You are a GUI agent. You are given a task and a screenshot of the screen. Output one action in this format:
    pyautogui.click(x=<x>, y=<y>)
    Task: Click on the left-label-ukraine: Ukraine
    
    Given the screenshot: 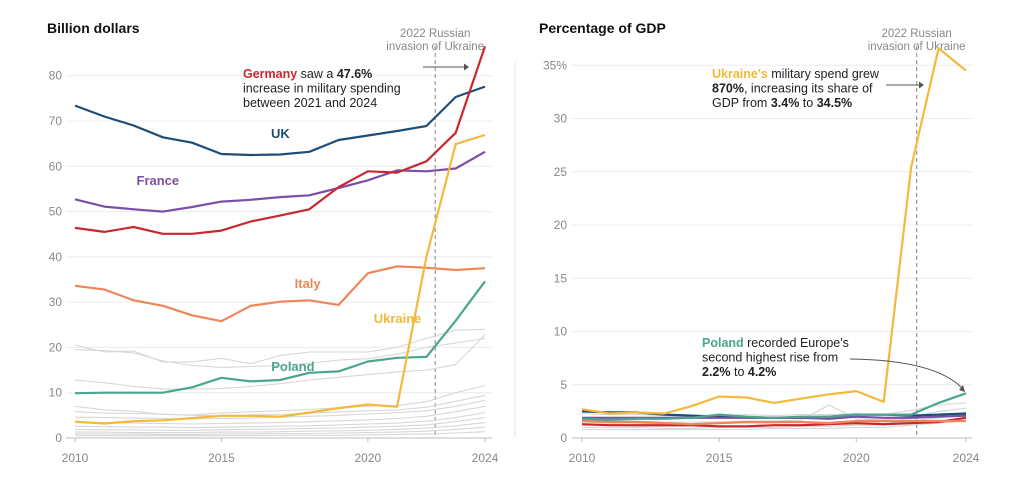 What is the action you would take?
    pyautogui.click(x=398, y=318)
    